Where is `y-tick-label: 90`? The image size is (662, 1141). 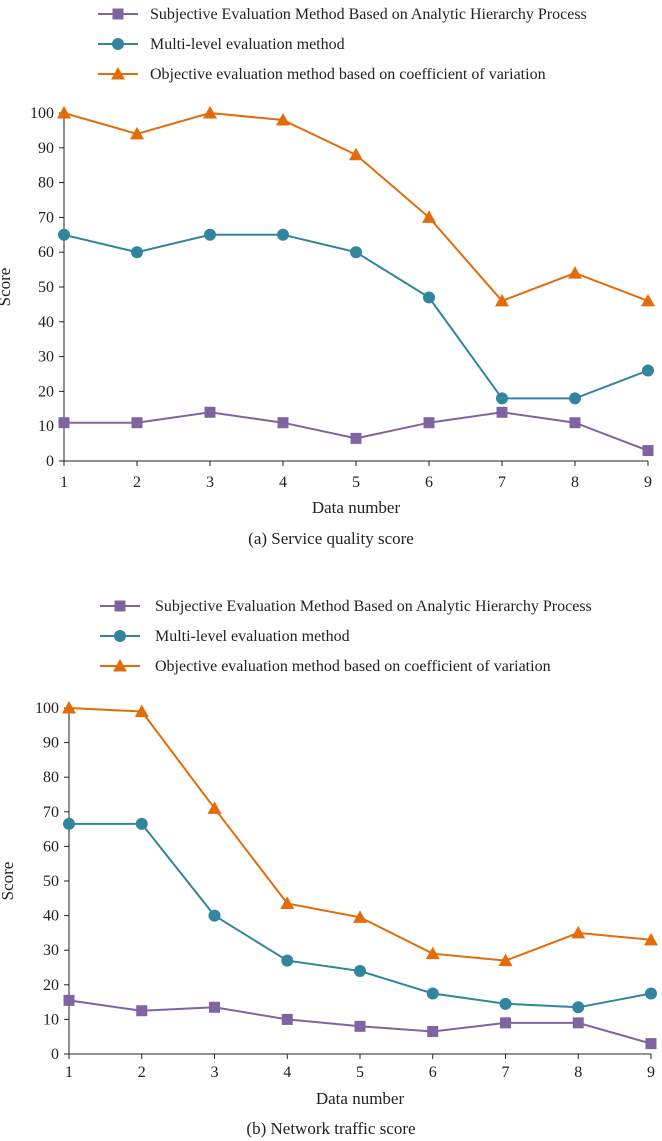 y-tick-label: 90 is located at coordinates (51, 743).